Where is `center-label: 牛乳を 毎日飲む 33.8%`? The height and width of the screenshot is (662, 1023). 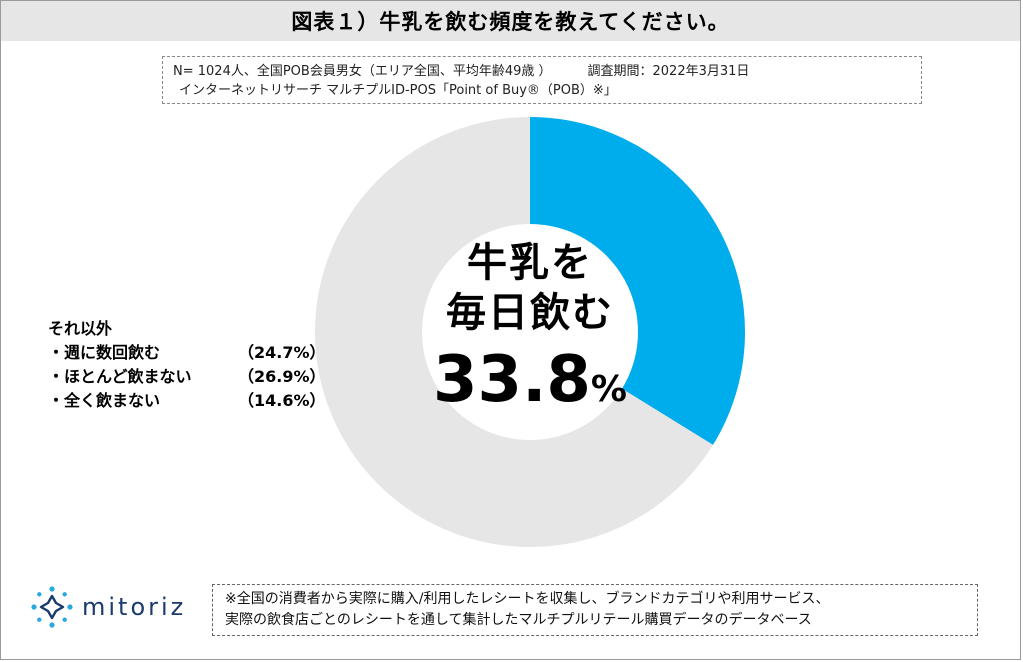 center-label: 牛乳を 毎日飲む 33.8% is located at coordinates (530, 334).